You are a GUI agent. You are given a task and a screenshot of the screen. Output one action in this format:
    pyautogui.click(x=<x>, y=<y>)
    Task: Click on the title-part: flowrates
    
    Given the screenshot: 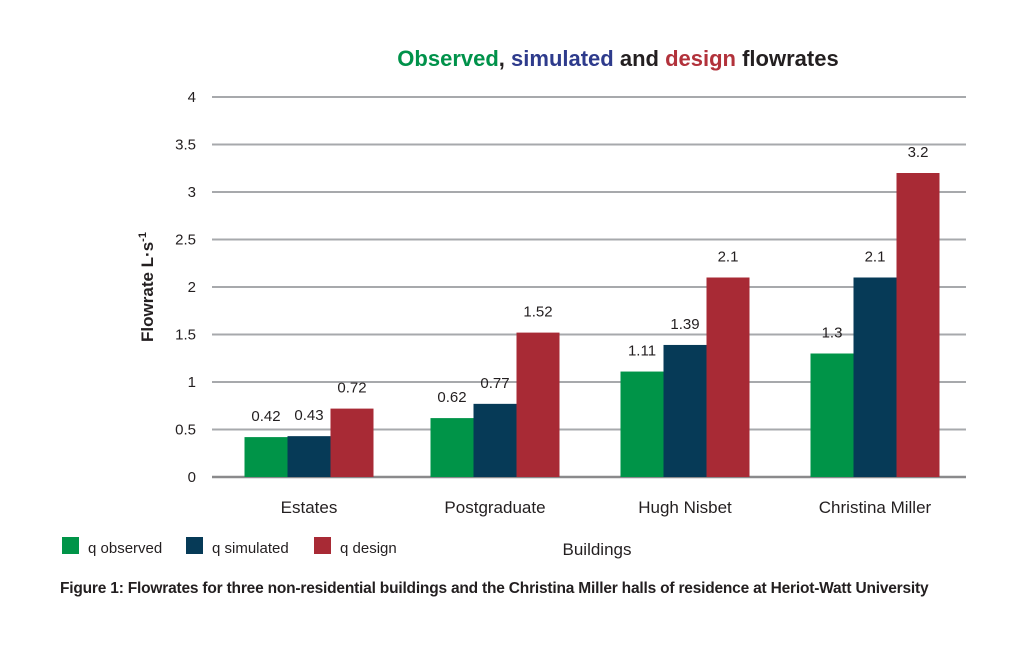 What is the action you would take?
    pyautogui.click(x=787, y=58)
    